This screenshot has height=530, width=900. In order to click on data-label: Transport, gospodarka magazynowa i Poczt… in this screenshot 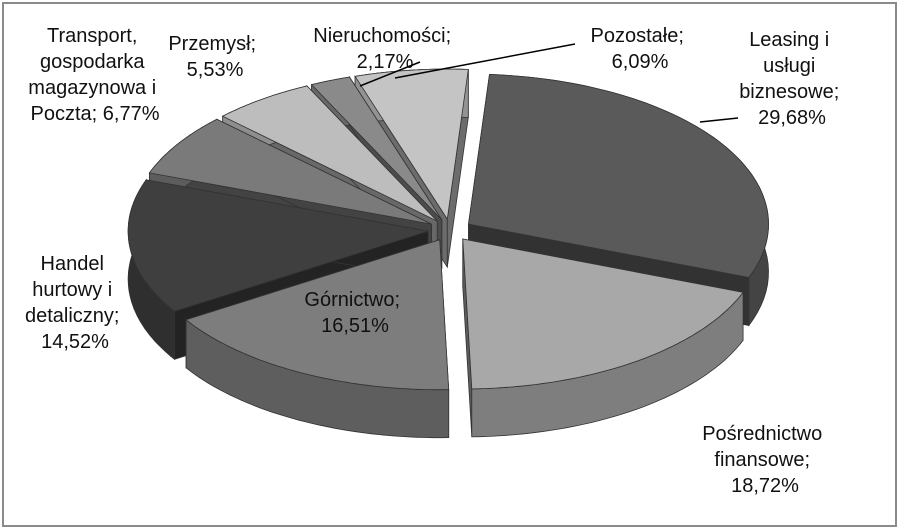, I will do `click(94, 75)`.